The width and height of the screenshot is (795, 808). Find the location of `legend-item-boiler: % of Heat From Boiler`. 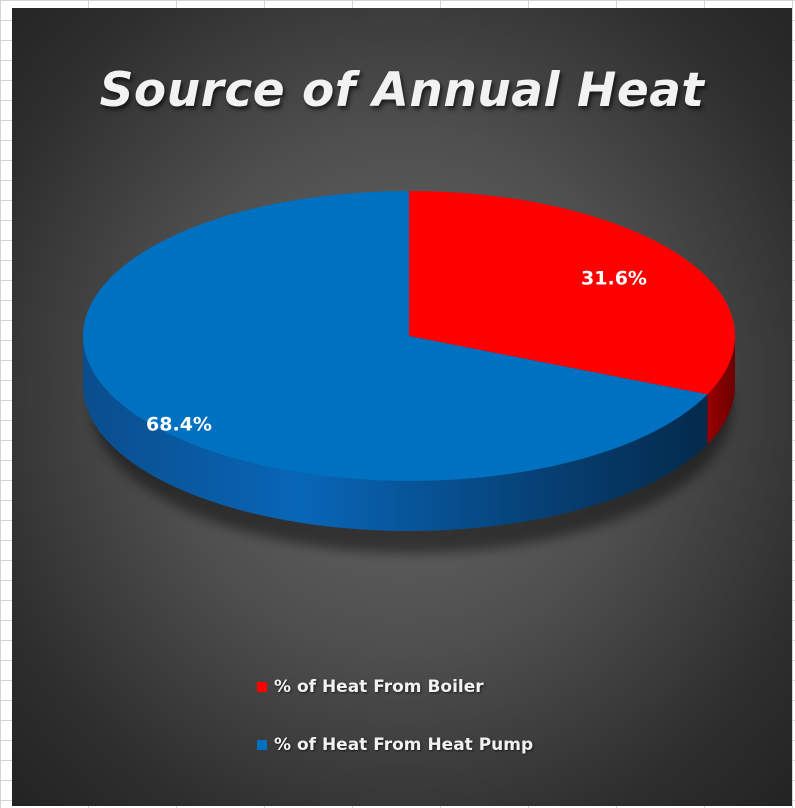

legend-item-boiler: % of Heat From Boiler is located at coordinates (395, 687).